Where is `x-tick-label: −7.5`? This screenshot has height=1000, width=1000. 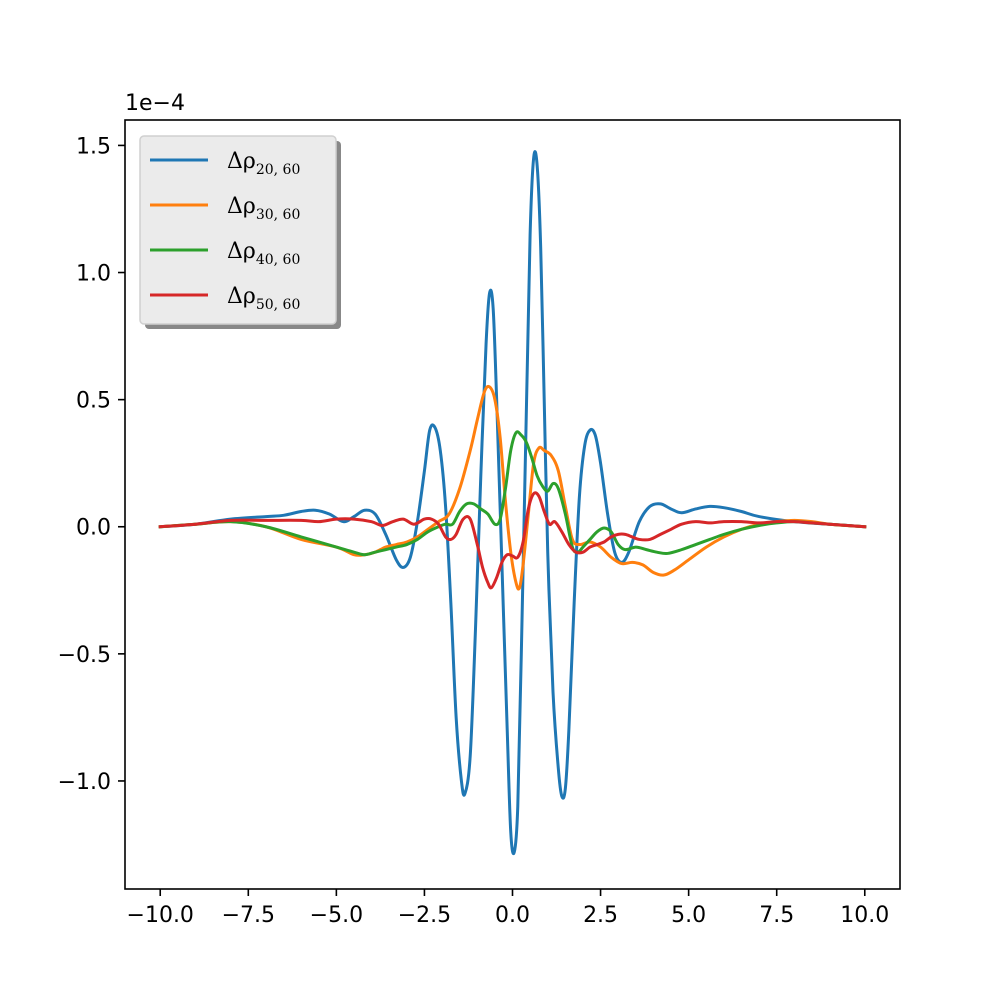 x-tick-label: −7.5 is located at coordinates (248, 915).